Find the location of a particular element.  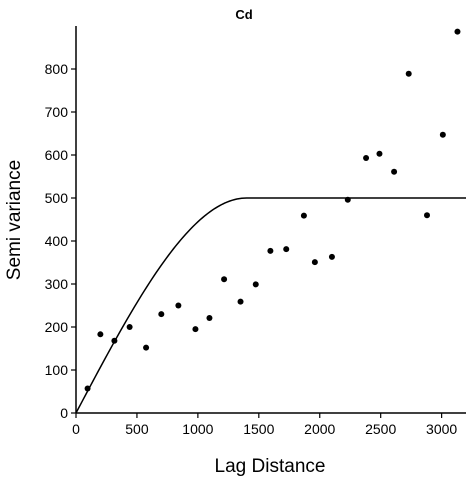

y-tick-label: 0 is located at coordinates (64, 413).